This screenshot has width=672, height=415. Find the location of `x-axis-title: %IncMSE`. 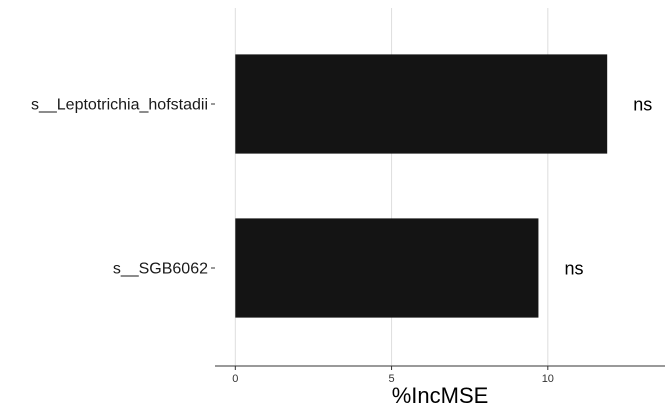

x-axis-title: %IncMSE is located at coordinates (440, 395).